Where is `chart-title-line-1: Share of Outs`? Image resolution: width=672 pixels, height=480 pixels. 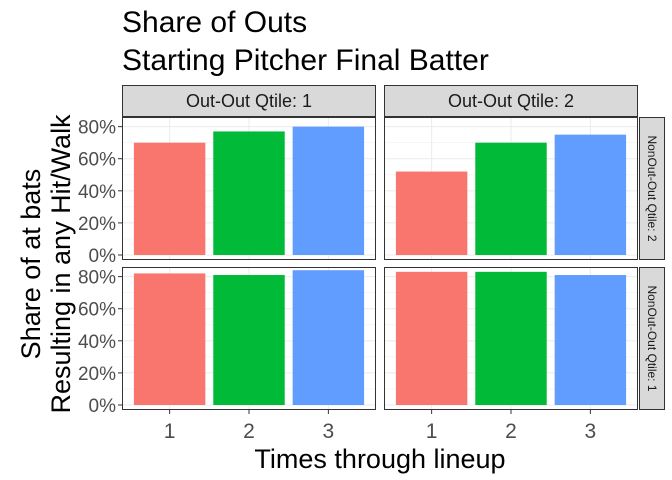
chart-title-line-1: Share of Outs is located at coordinates (215, 22).